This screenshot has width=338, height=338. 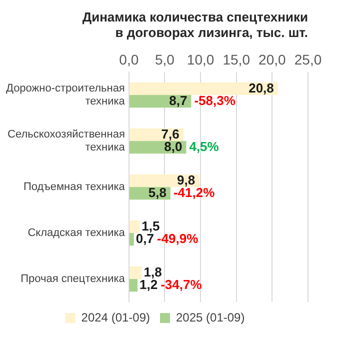 What do you see at coordinates (145, 238) in the screenshot?
I see `data-label: 0,7` at bounding box center [145, 238].